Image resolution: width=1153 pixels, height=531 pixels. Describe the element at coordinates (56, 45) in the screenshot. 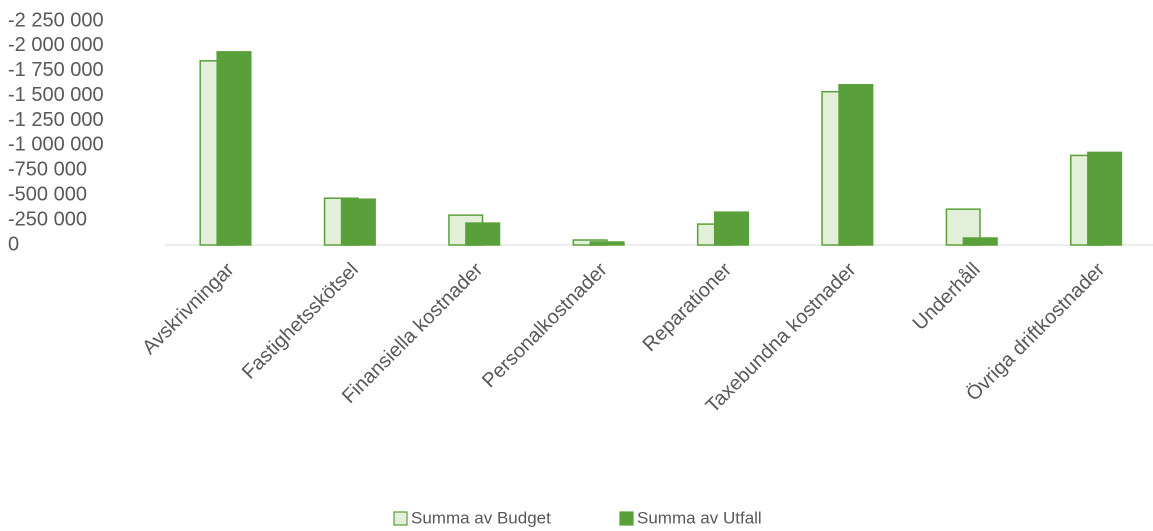

I see `y-tick-label: -2 000 000` at that location.